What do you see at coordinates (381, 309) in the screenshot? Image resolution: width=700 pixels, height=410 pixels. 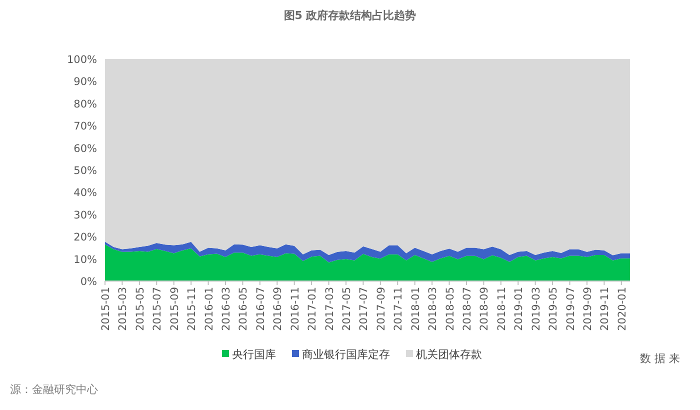 I see `x-tick-label: 2017-09` at bounding box center [381, 309].